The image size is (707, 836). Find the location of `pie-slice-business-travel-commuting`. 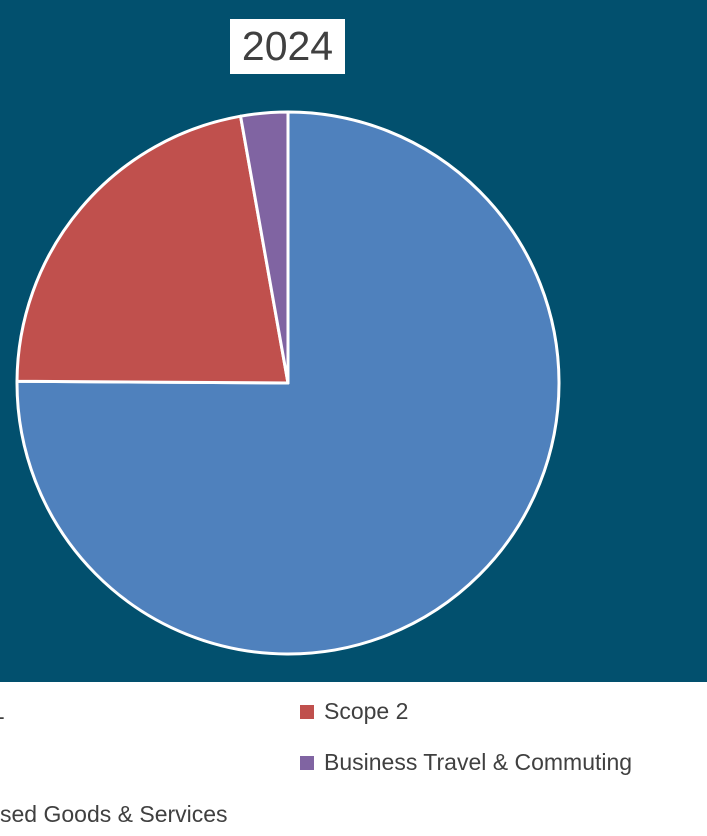

pie-slice-business-travel-commuting is located at coordinates (264, 247).